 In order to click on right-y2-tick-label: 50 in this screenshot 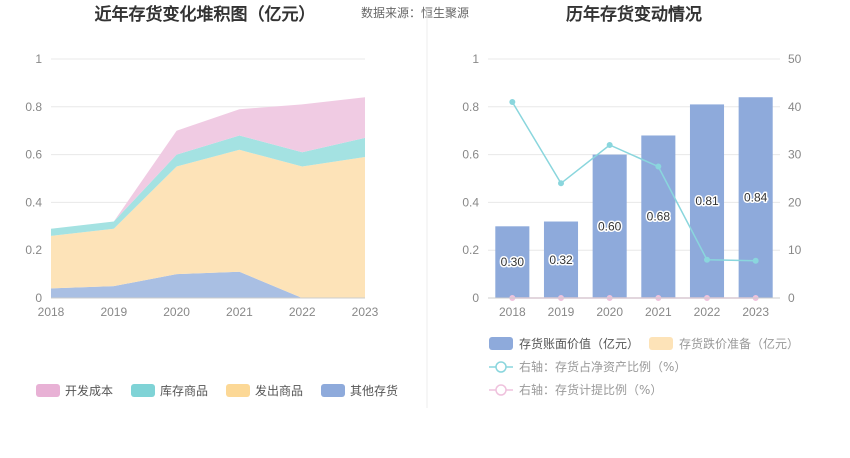, I will do `click(795, 59)`.